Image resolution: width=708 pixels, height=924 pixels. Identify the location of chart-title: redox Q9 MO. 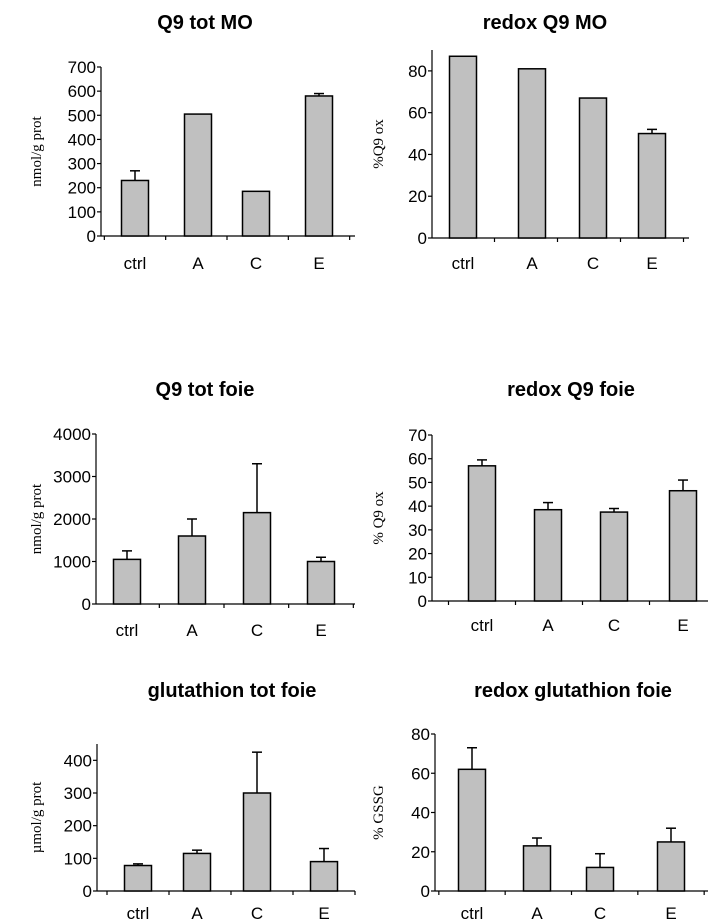
(545, 23).